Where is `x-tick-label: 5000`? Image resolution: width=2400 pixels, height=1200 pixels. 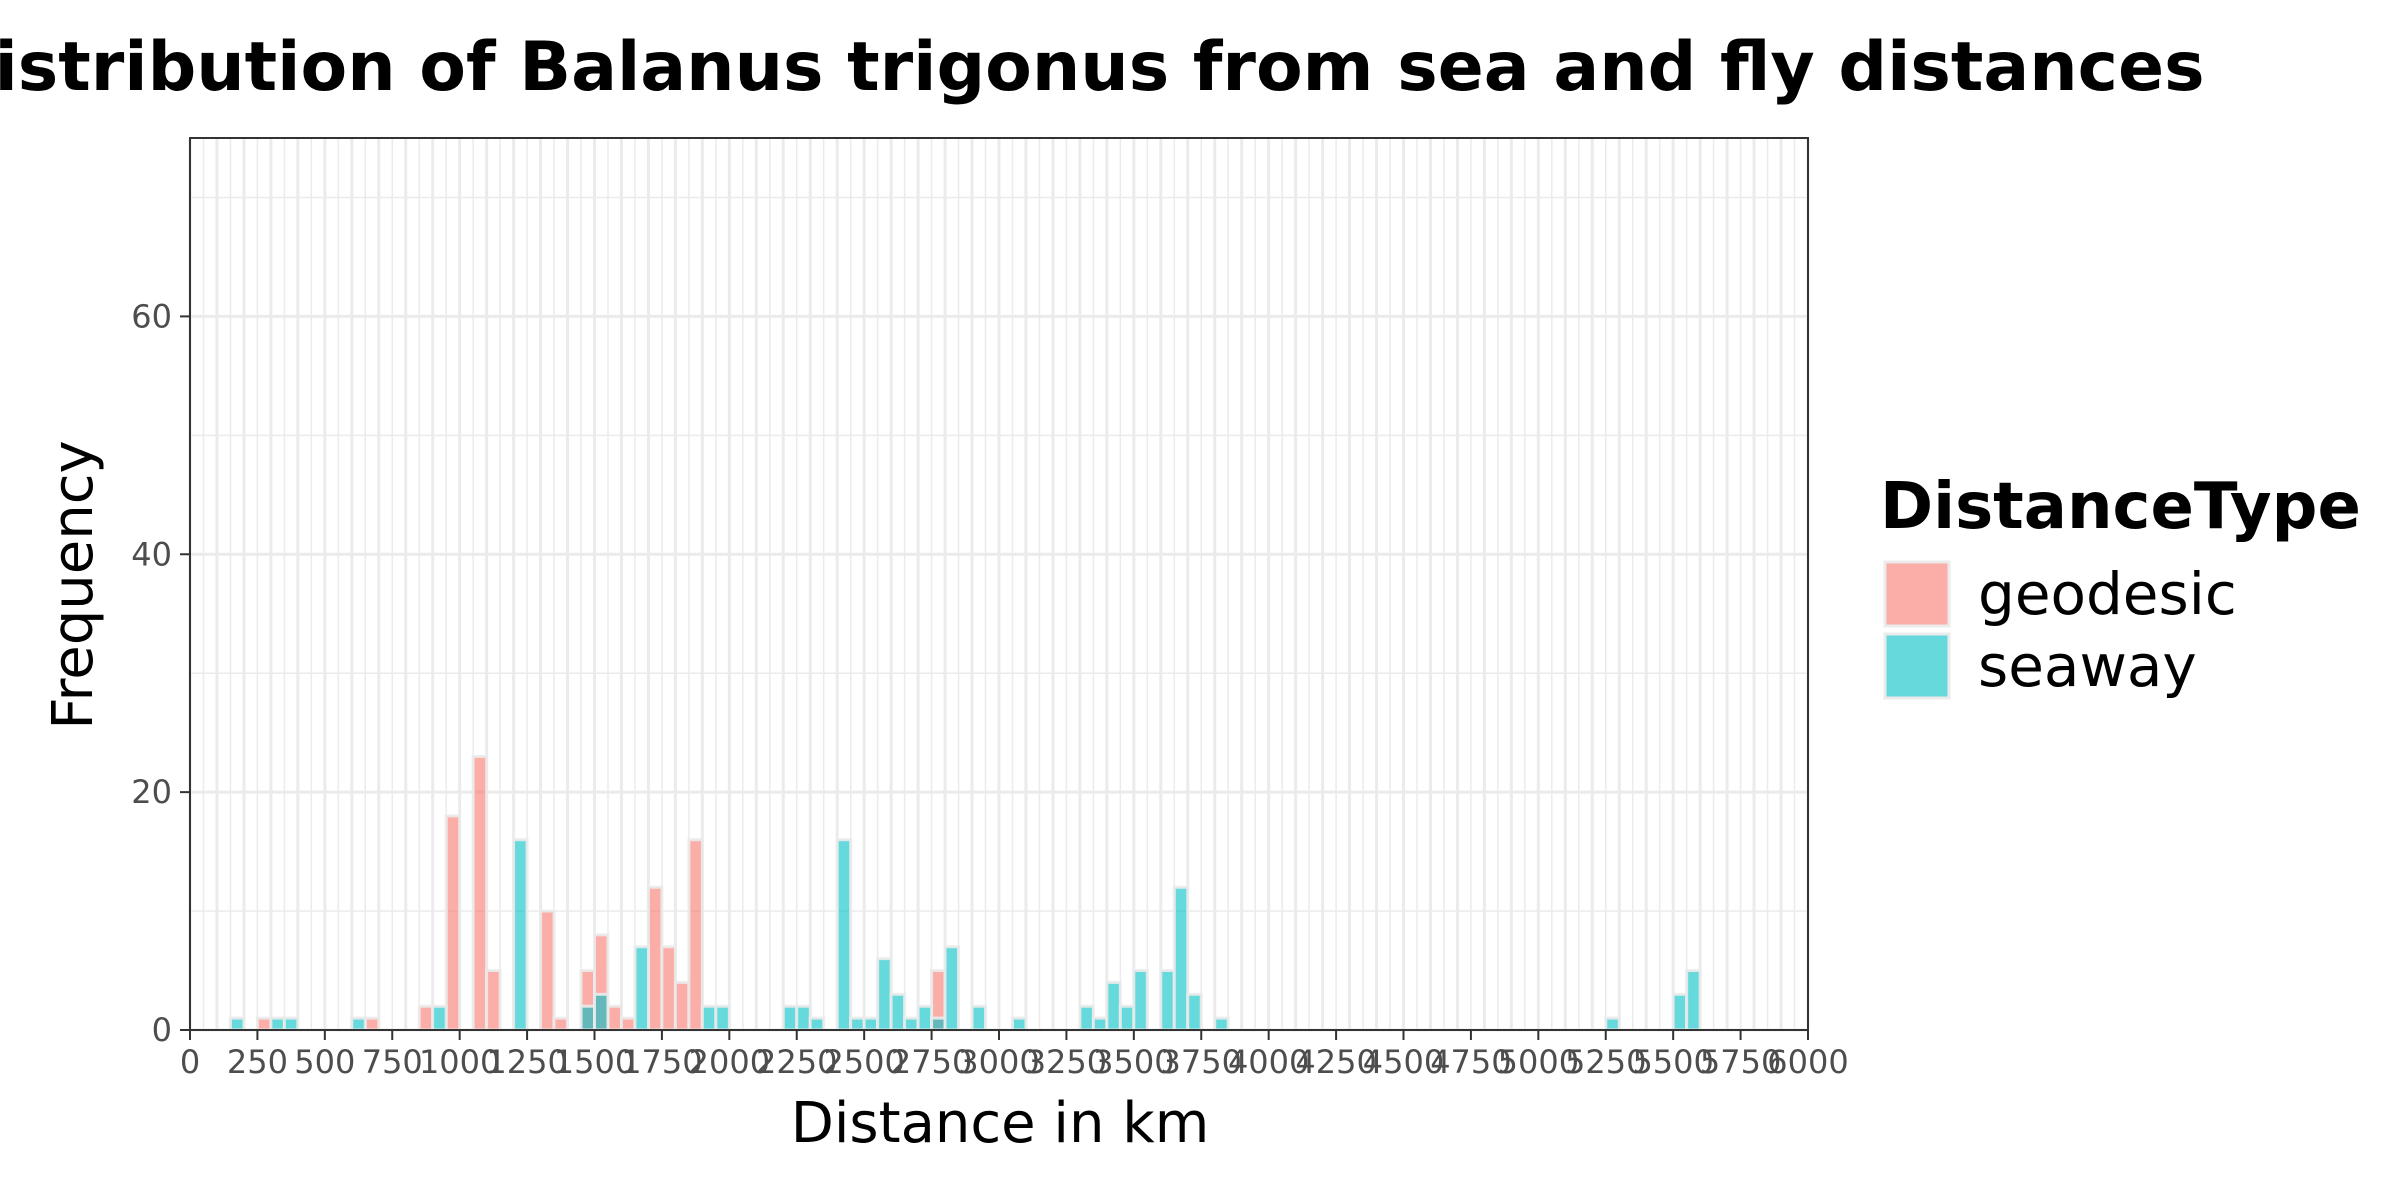
x-tick-label: 5000 is located at coordinates (1538, 1062).